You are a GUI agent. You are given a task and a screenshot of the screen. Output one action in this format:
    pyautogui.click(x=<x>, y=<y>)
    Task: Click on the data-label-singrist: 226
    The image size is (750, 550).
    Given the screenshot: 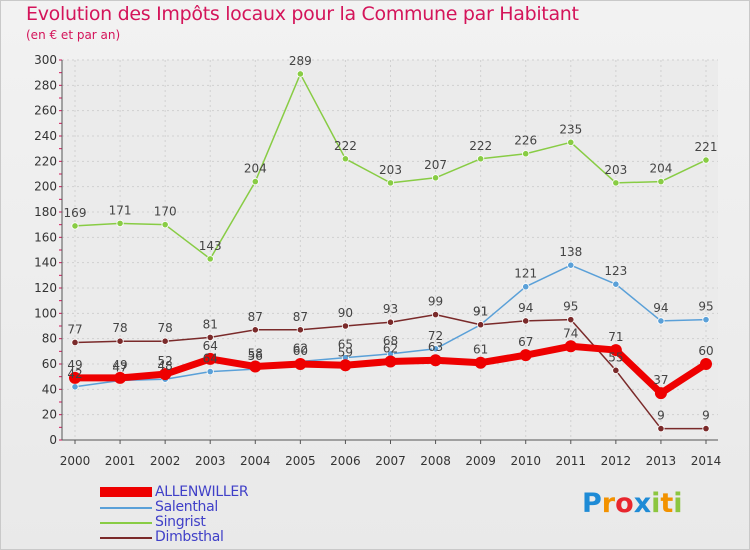 What is the action you would take?
    pyautogui.click(x=525, y=141)
    